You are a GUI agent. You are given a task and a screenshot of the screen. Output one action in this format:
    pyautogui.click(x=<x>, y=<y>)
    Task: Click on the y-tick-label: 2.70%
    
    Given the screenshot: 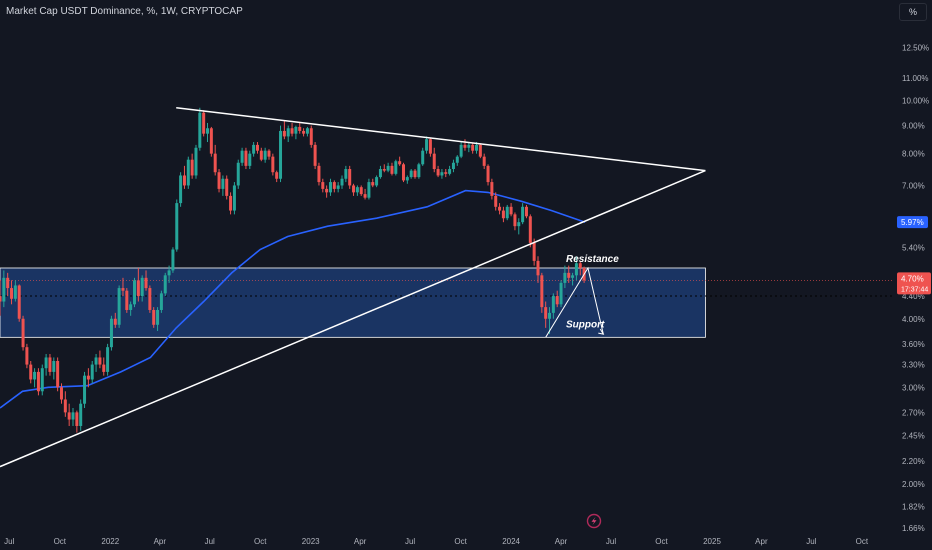 What is the action you would take?
    pyautogui.click(x=913, y=412)
    